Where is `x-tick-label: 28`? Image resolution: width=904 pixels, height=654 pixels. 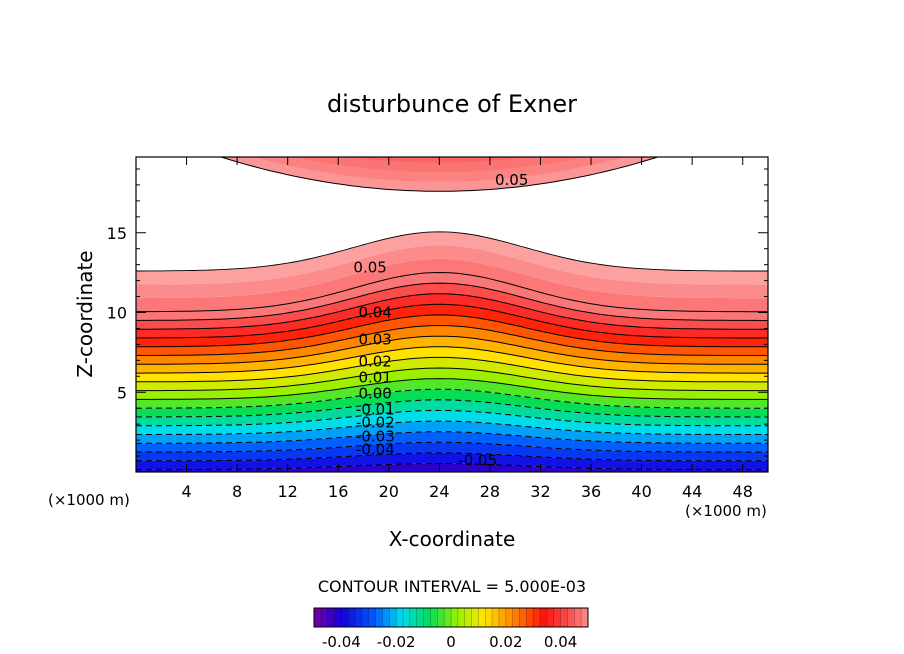 x-tick-label: 28 is located at coordinates (490, 491).